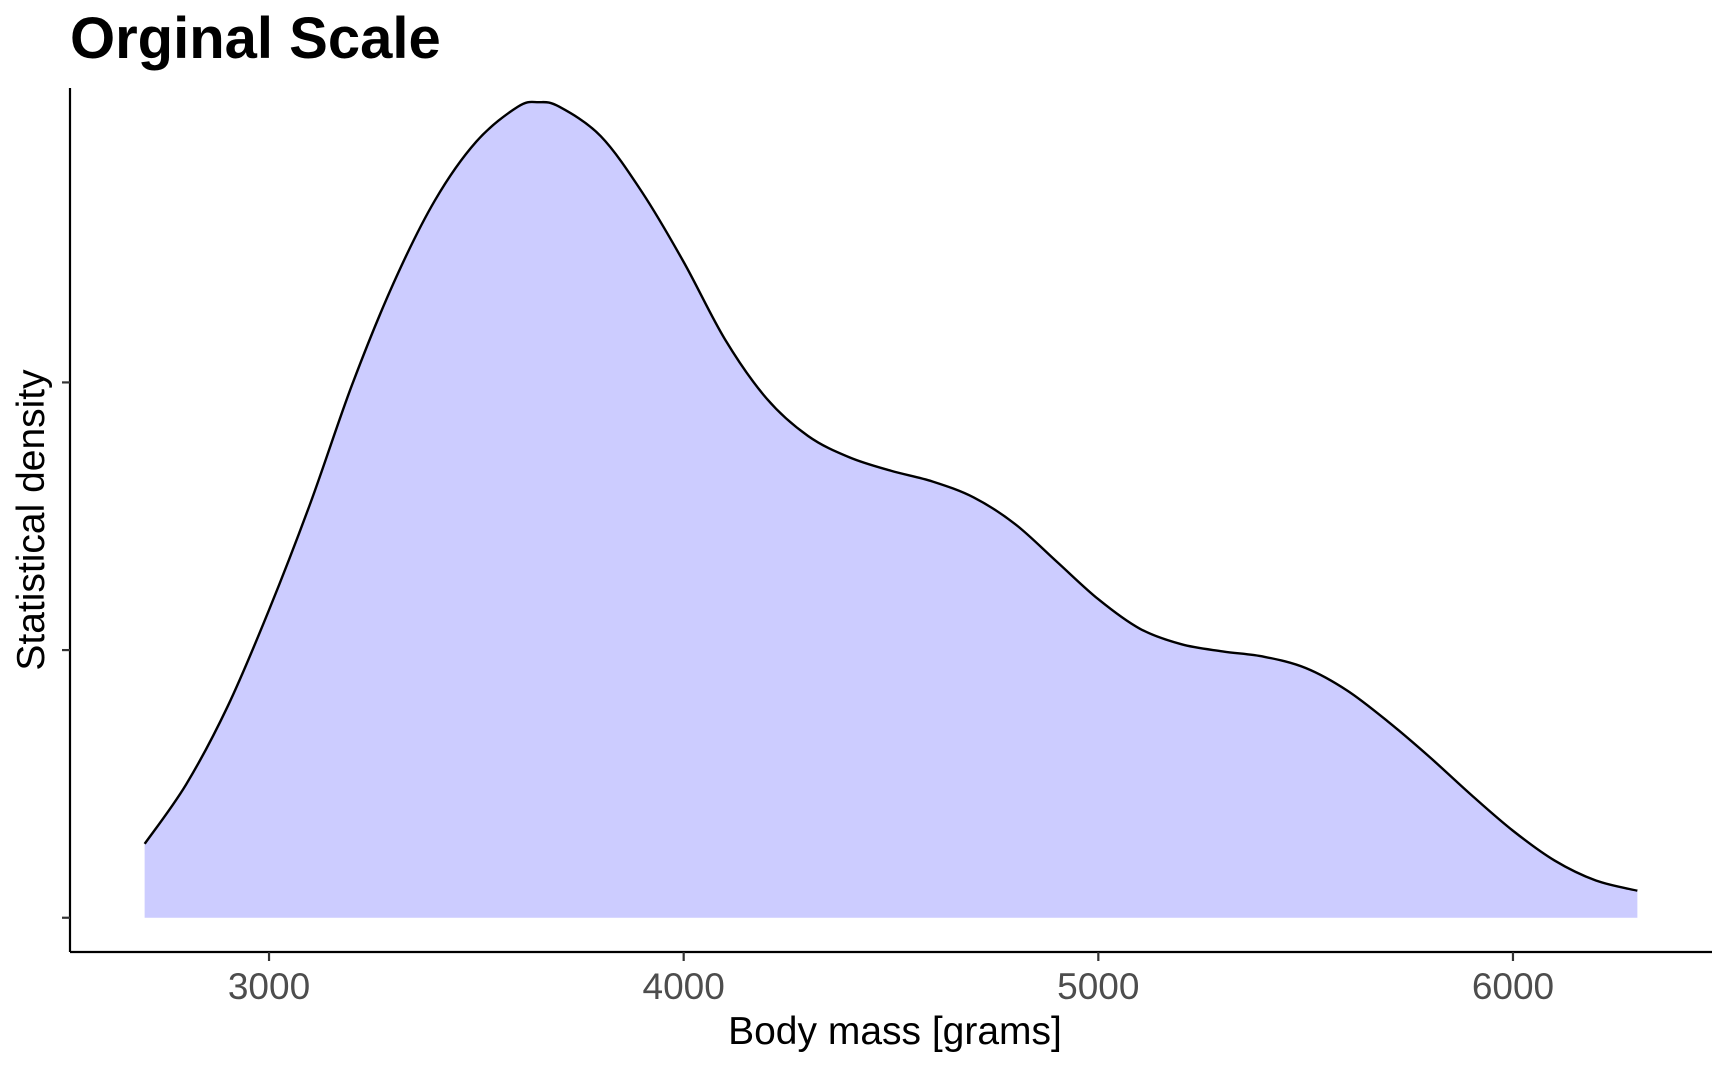 This screenshot has width=1728, height=1067. Describe the element at coordinates (255, 38) in the screenshot. I see `chart-title: Orginal Scale` at that location.